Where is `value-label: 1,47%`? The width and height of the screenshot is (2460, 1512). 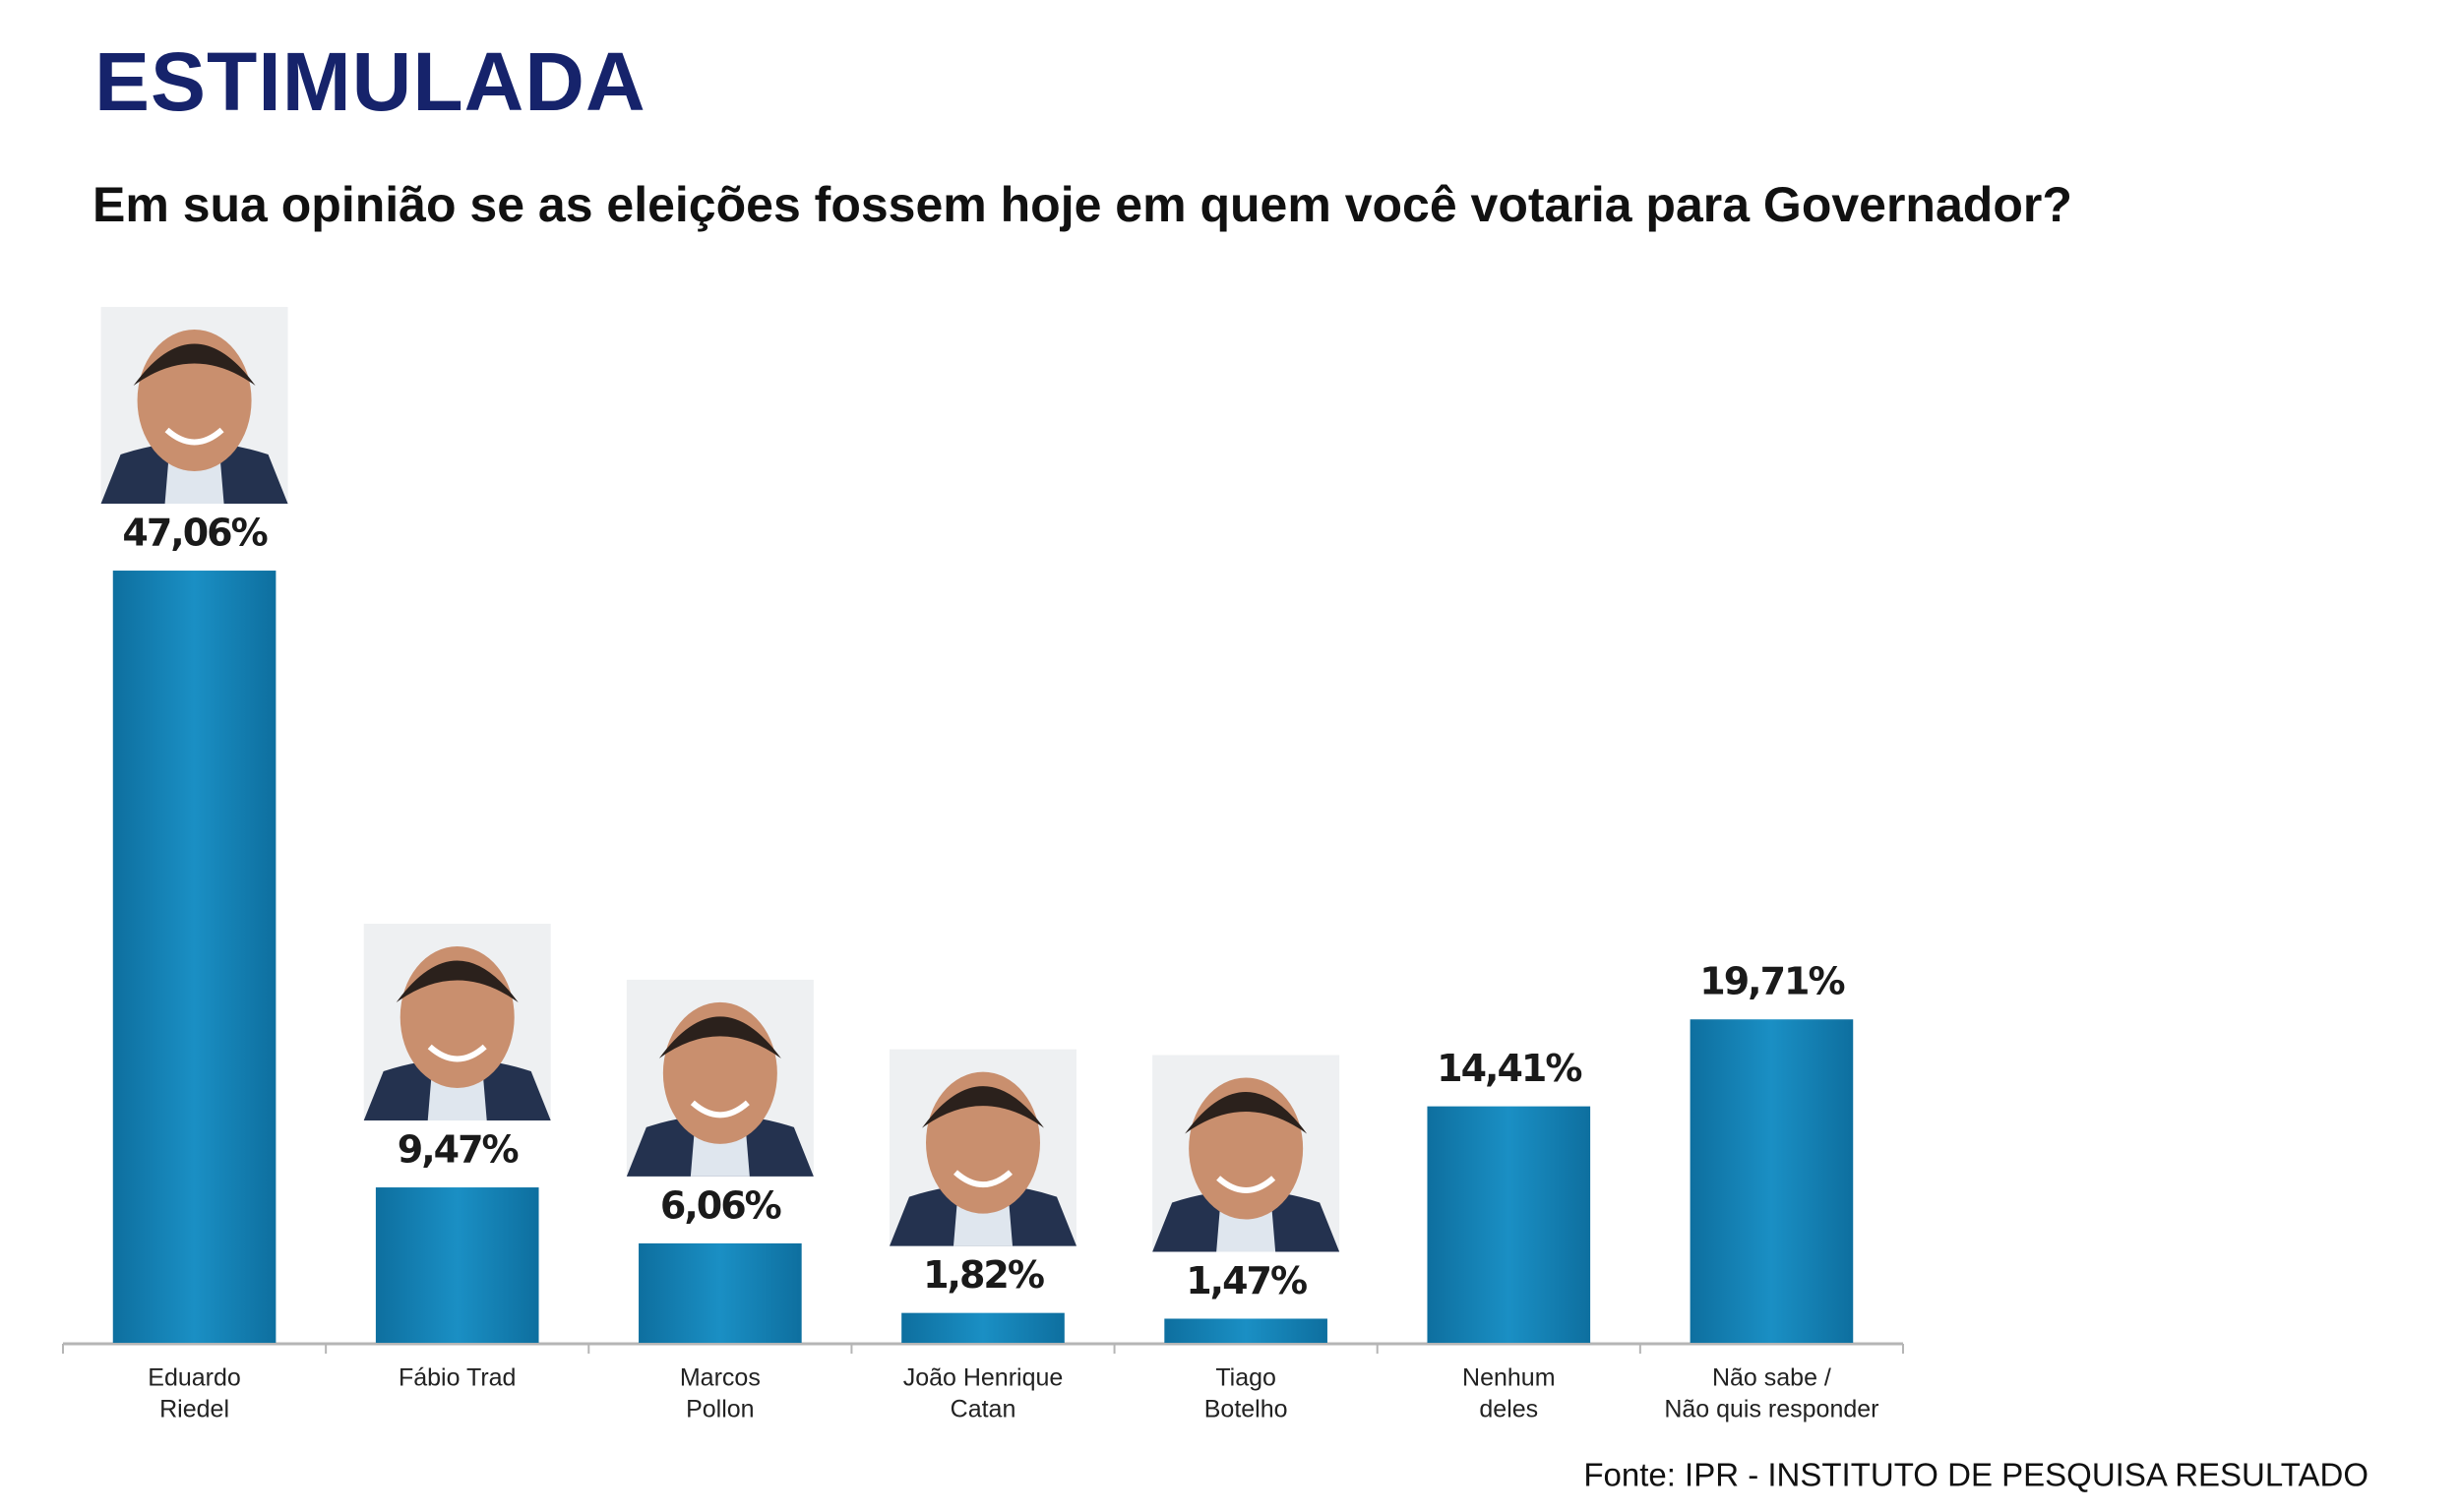 value-label: 1,47% is located at coordinates (1247, 1281).